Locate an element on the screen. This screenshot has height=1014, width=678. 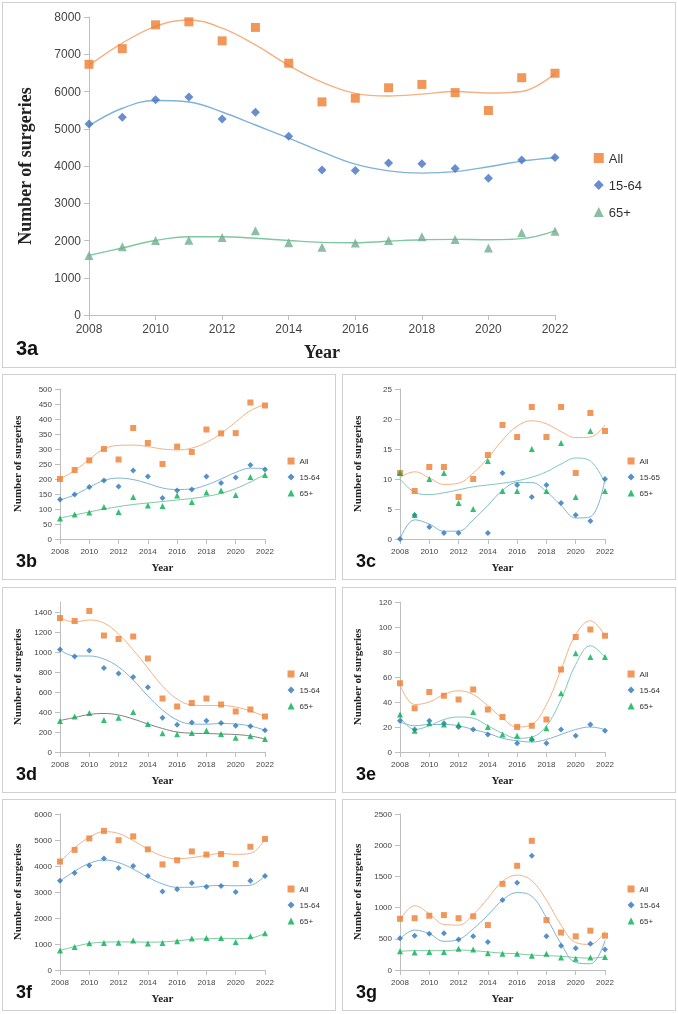
y-tick-label: 600 is located at coordinates (45, 692).